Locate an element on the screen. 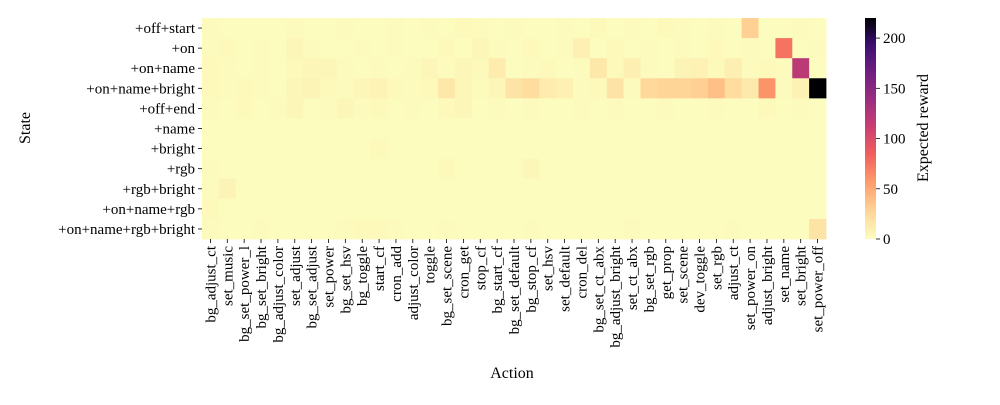 This screenshot has height=405, width=1000. colorbar: 0 50 100 150 200 is located at coordinates (885, 133).